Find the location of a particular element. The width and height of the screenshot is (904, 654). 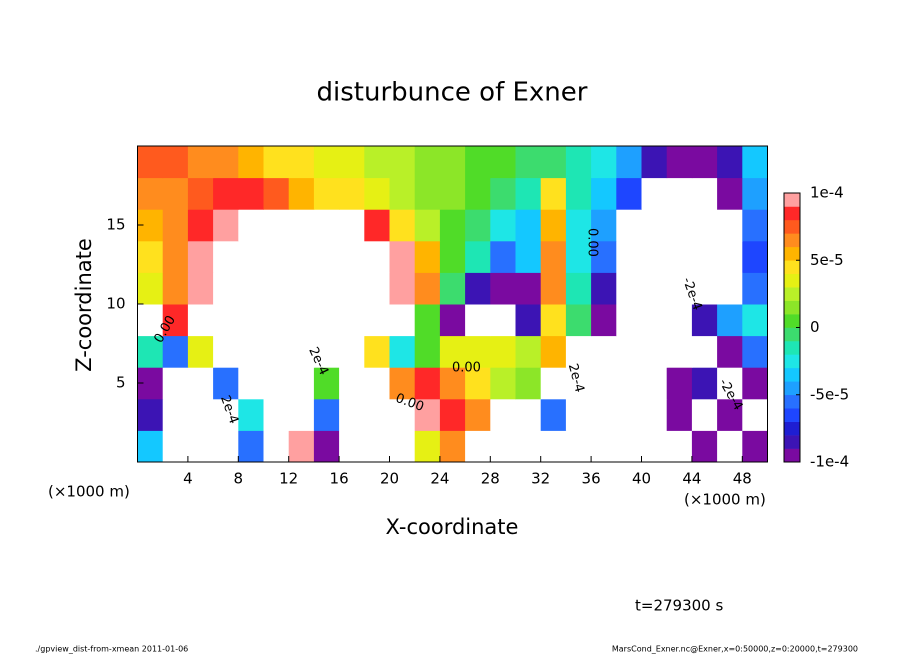

y-unit-label: (×1000 m) is located at coordinates (89, 492).